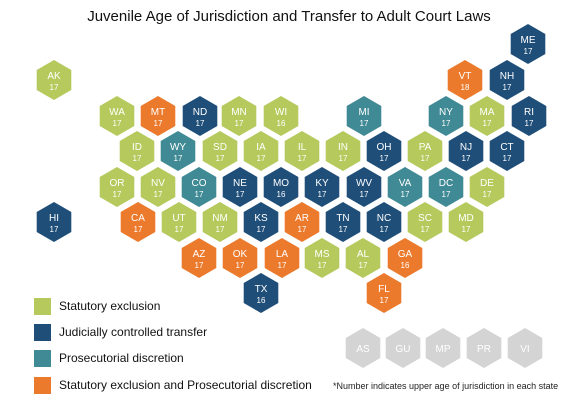 The image size is (578, 401). Describe the element at coordinates (138, 218) in the screenshot. I see `hex-abbr-label: CA` at that location.